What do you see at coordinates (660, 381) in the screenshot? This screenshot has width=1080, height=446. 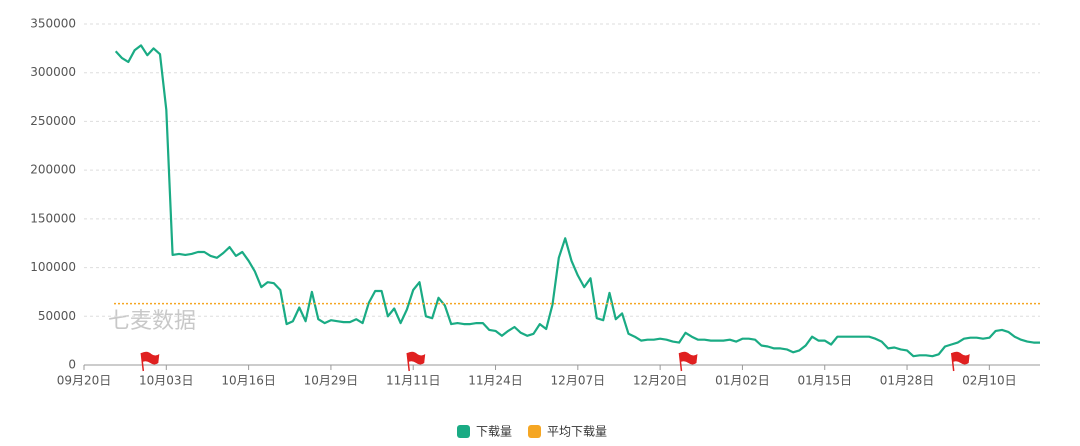 I see `x-tick-label: 12月20日` at bounding box center [660, 381].